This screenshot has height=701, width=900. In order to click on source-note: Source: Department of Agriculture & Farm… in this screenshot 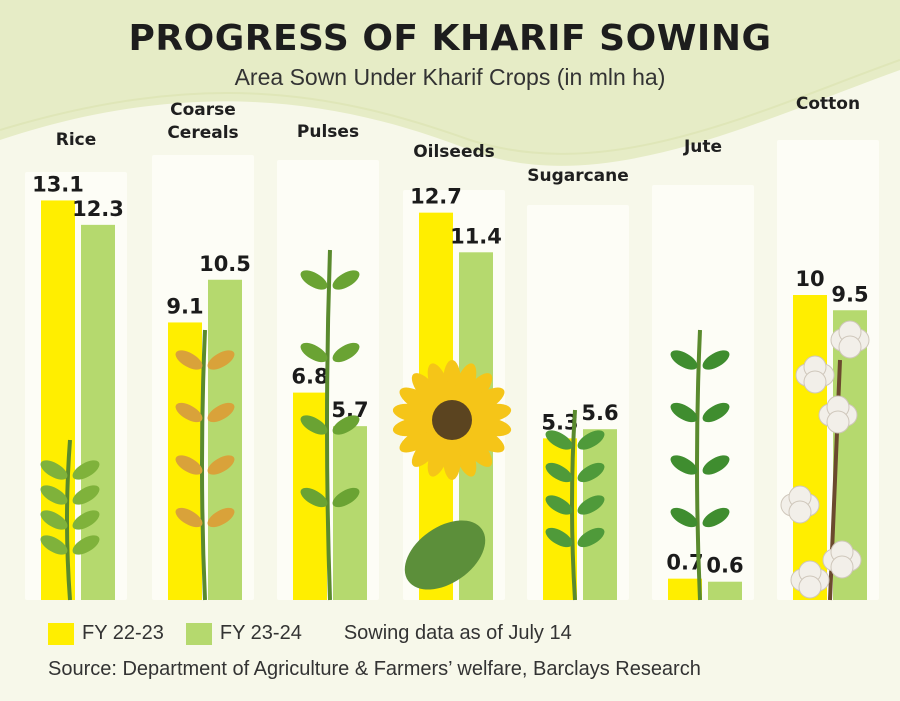, I will do `click(374, 669)`.